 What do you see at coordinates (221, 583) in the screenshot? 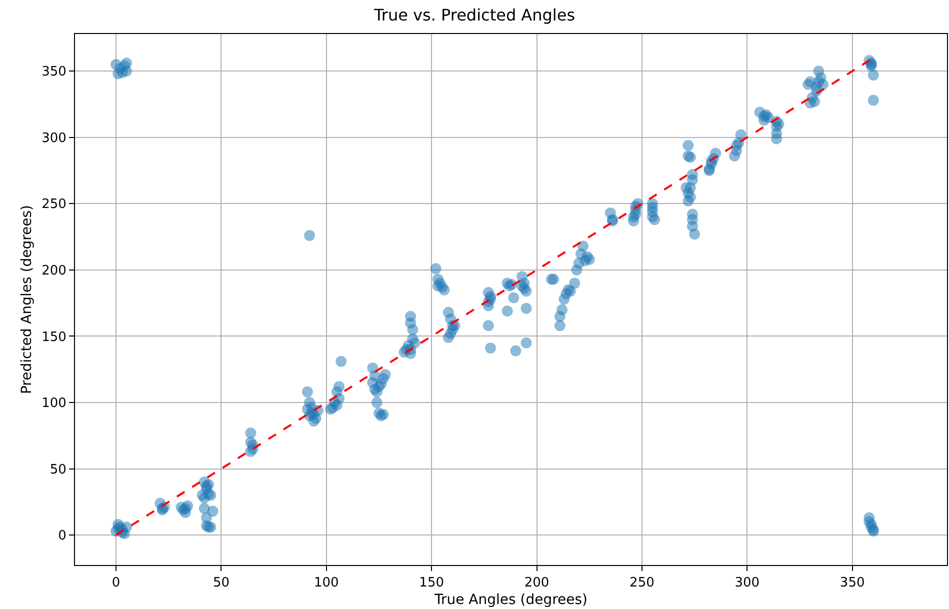
I see `x-tick-label: 50` at bounding box center [221, 583].